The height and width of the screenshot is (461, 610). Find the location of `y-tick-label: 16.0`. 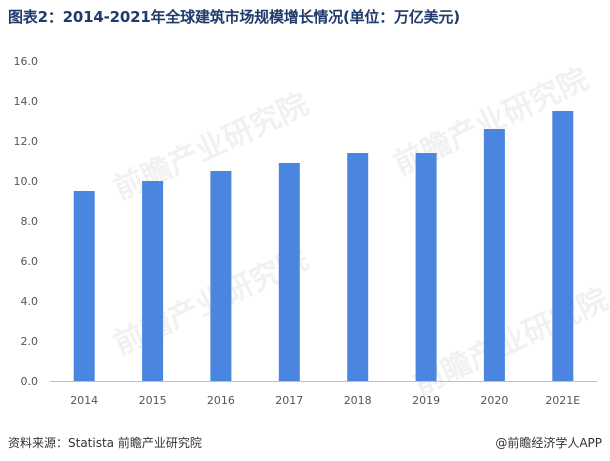

y-tick-label: 16.0 is located at coordinates (26, 61).